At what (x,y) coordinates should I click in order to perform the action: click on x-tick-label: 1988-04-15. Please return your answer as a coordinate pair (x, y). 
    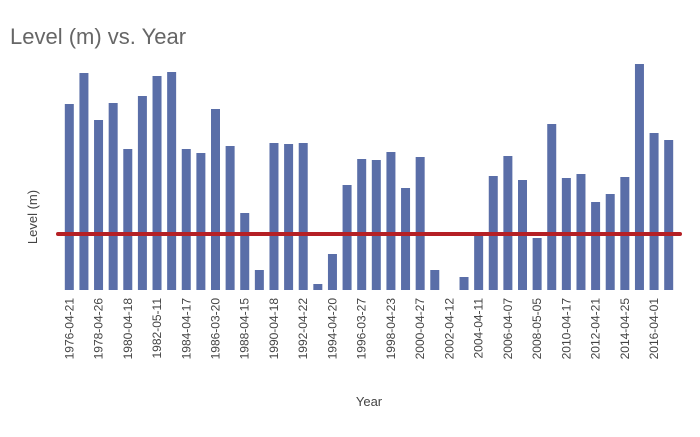
    Looking at the image, I should click on (245, 329).